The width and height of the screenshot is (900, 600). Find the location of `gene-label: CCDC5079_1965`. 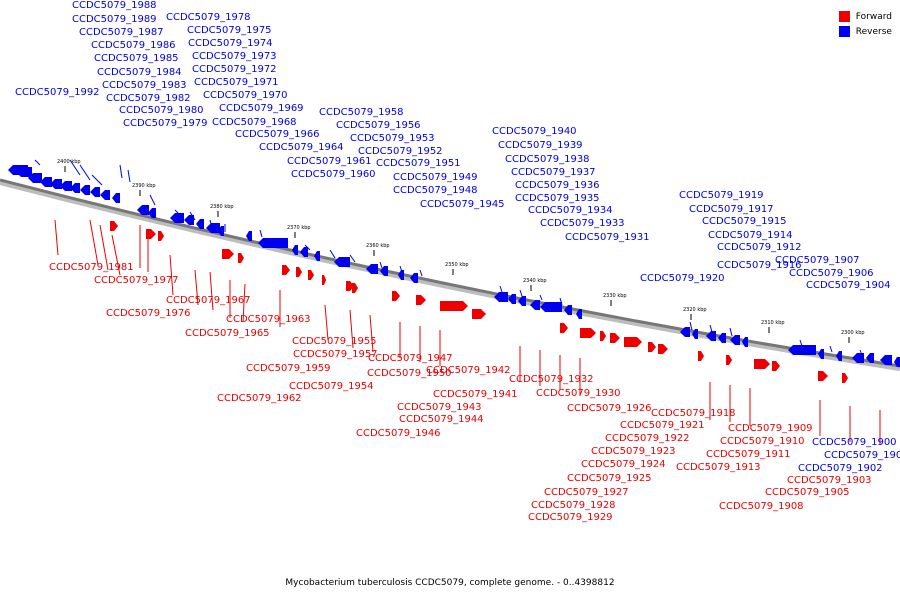

gene-label: CCDC5079_1965 is located at coordinates (227, 333).